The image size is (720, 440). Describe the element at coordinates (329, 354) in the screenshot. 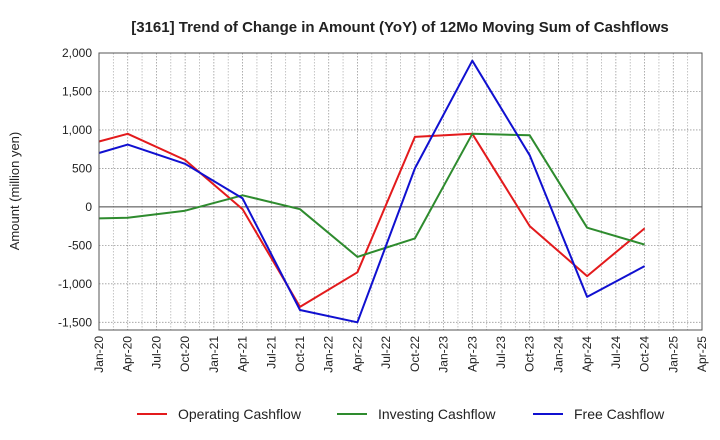

I see `x-tick-label: Jan-22` at that location.